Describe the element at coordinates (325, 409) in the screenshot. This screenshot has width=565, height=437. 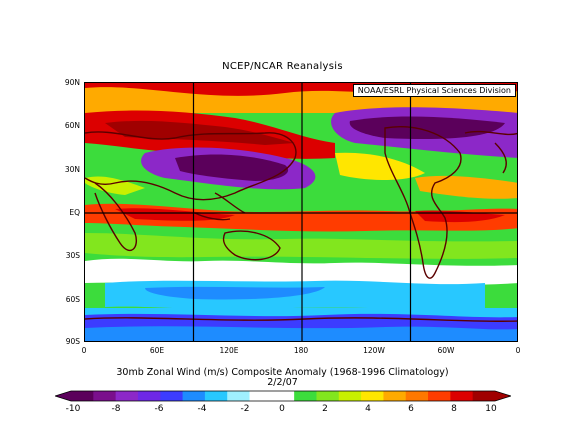
I see `colorbar-label: 2` at that location.